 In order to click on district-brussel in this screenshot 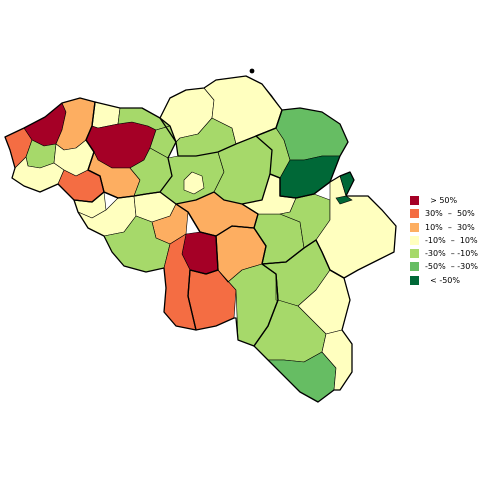, I will do `click(194, 183)`.